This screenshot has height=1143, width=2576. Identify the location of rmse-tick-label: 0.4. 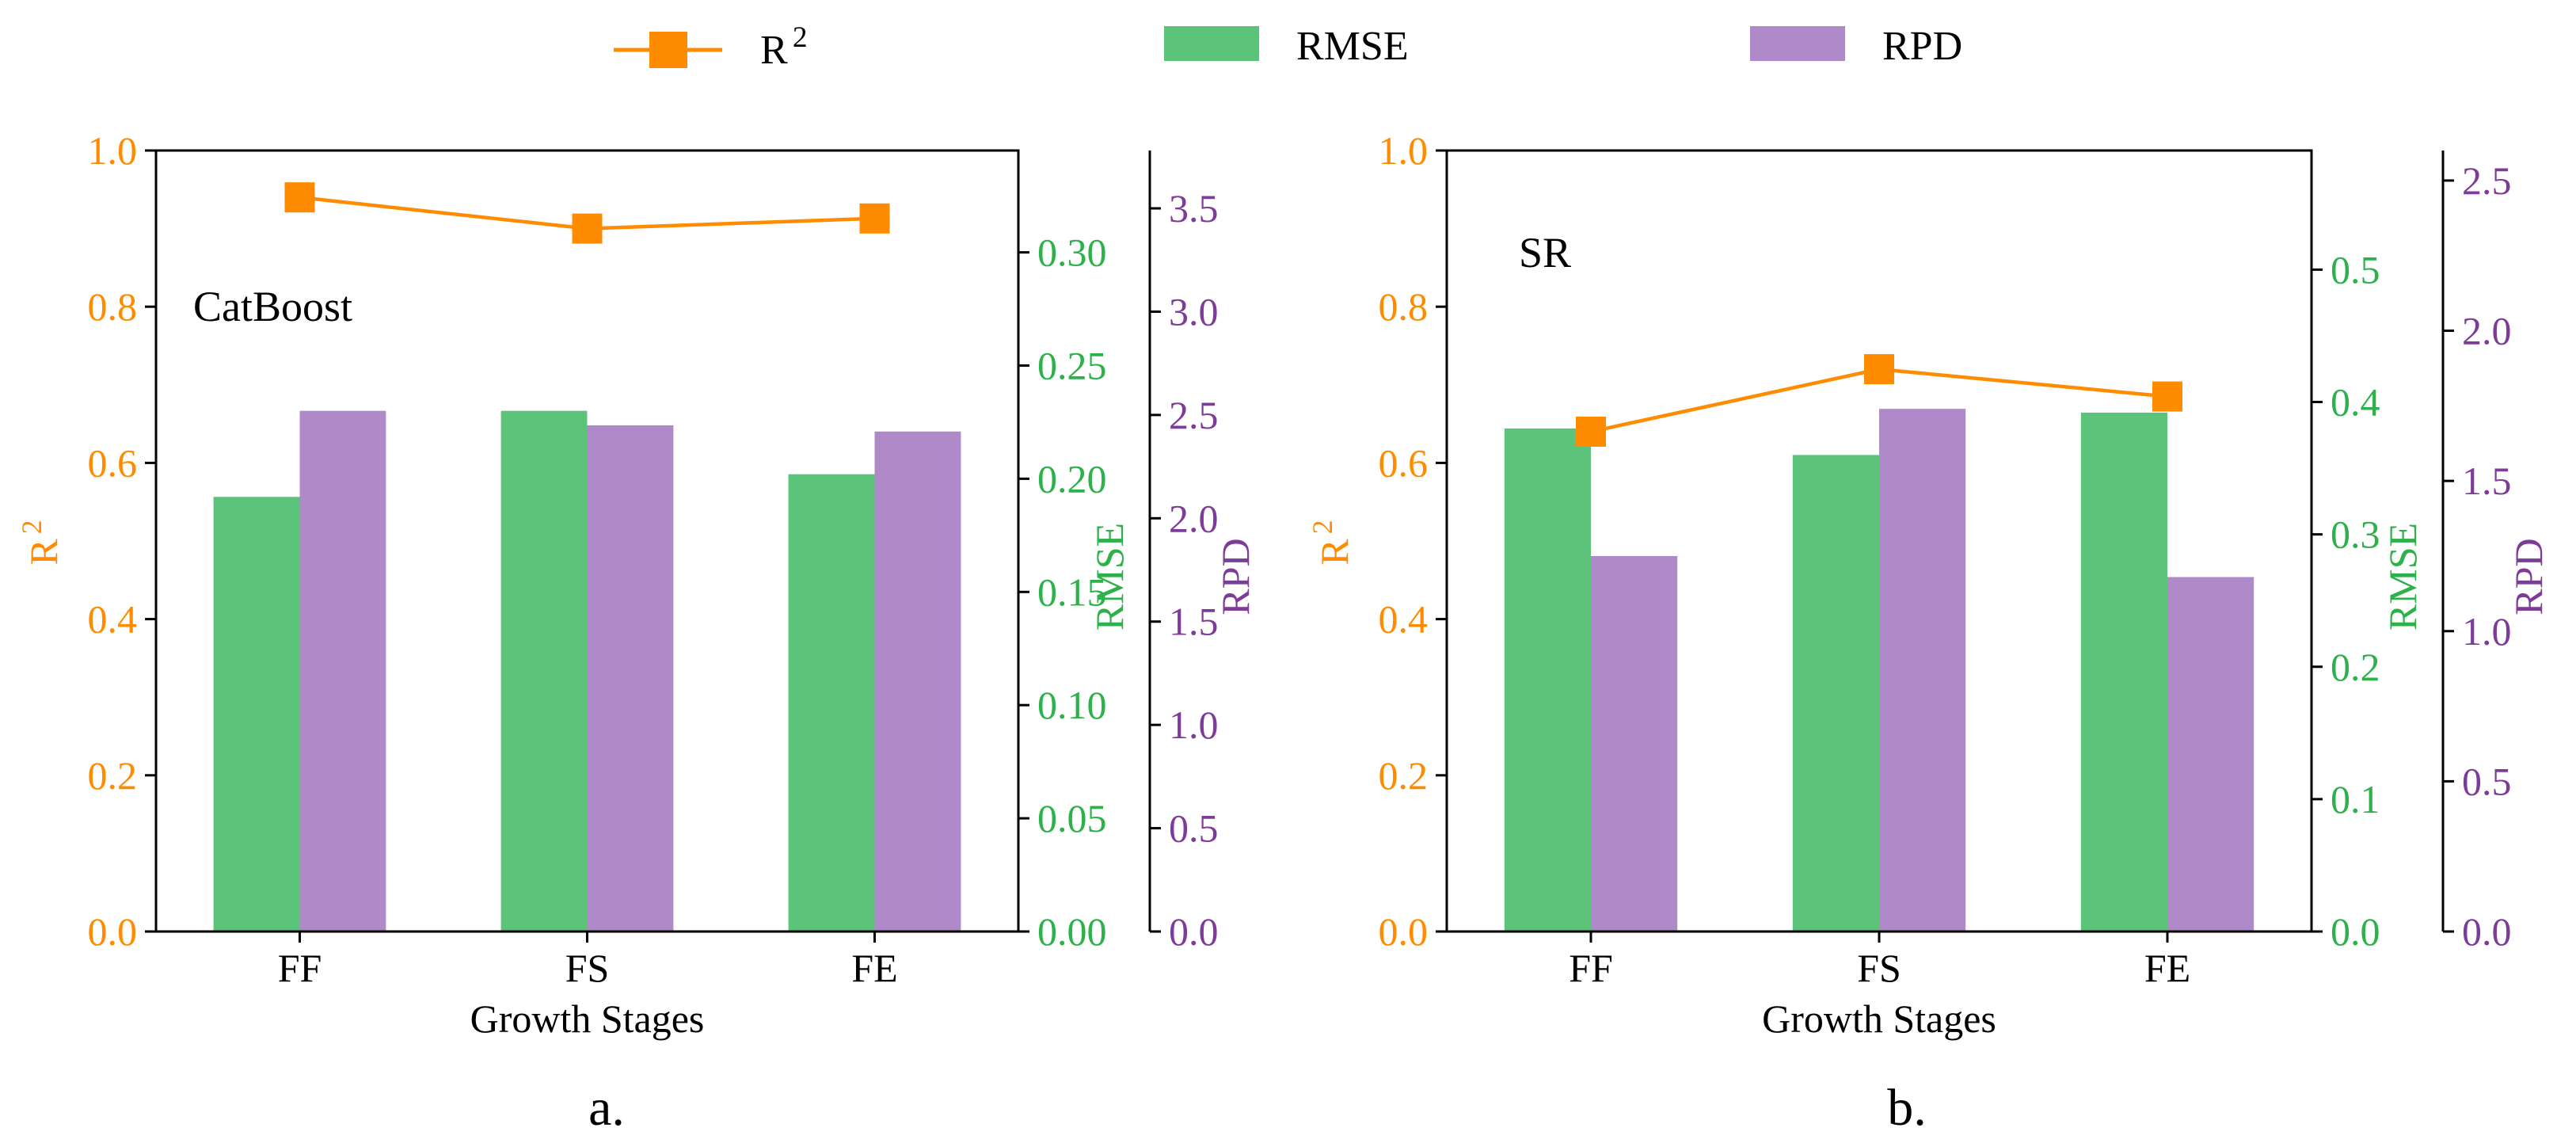
(2355, 402).